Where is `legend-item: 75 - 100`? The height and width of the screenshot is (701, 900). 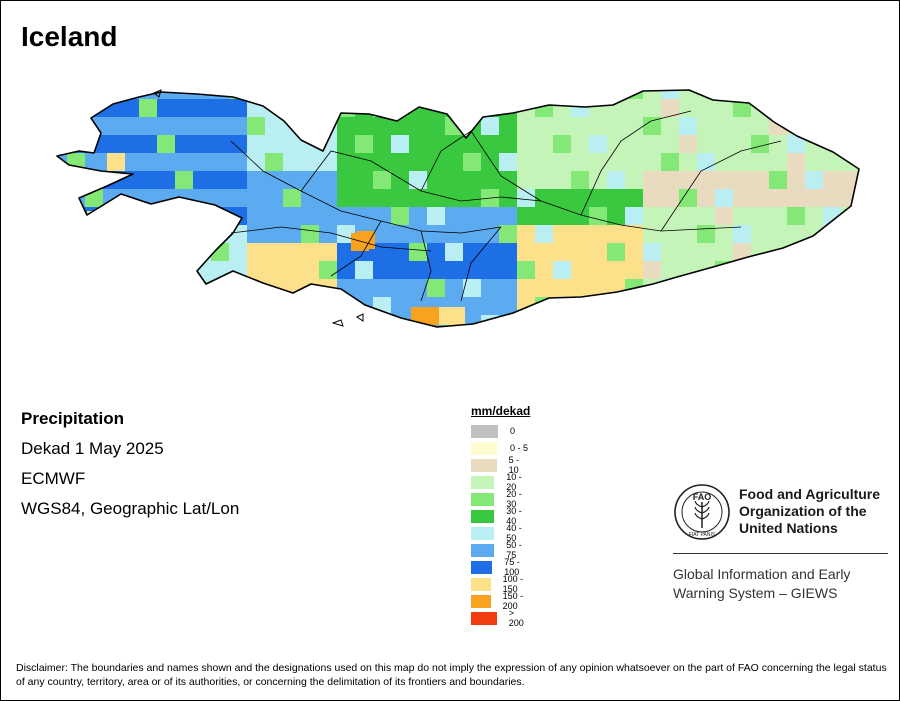 legend-item: 75 - 100 is located at coordinates (500, 567).